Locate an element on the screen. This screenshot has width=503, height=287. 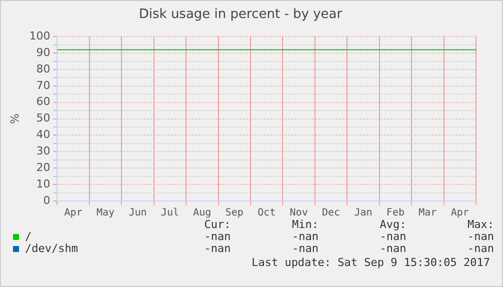
x-tick-label: Feb is located at coordinates (395, 213).